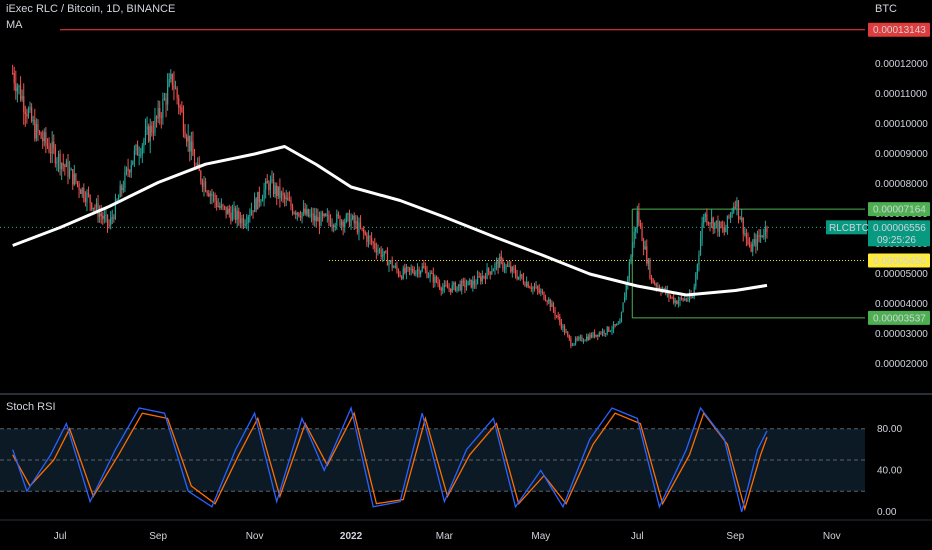  What do you see at coordinates (899, 260) in the screenshot?
I see `support-price-label-box` at bounding box center [899, 260].